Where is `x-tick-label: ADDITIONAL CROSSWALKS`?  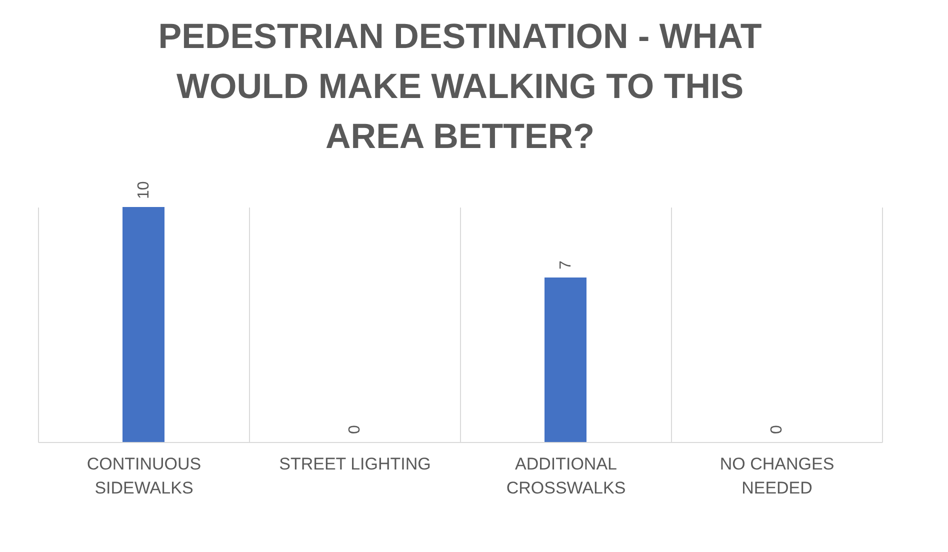
x-tick-label: ADDITIONAL CROSSWALKS is located at coordinates (566, 476).